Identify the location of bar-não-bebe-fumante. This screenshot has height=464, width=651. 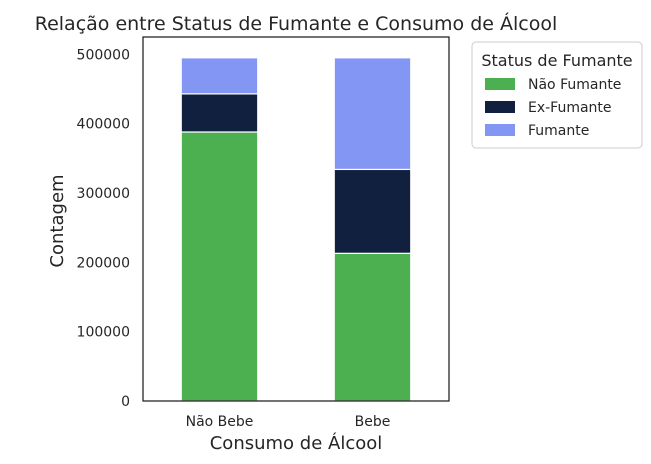
(219, 76).